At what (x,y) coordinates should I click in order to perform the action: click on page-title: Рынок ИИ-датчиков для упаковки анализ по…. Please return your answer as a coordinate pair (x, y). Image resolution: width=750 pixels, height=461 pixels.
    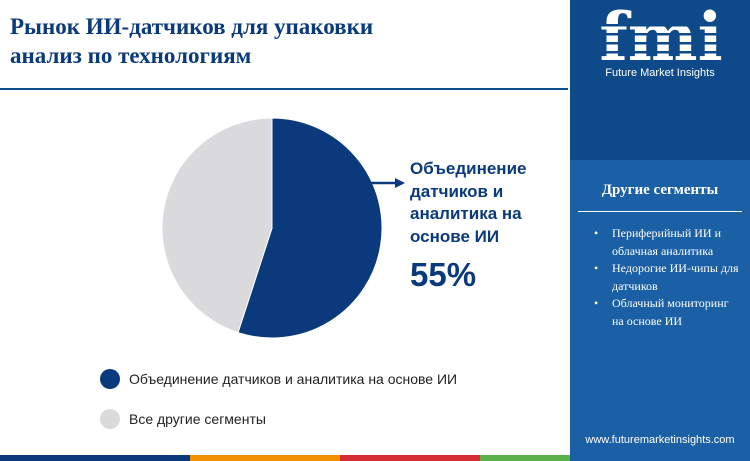
    Looking at the image, I should click on (280, 41).